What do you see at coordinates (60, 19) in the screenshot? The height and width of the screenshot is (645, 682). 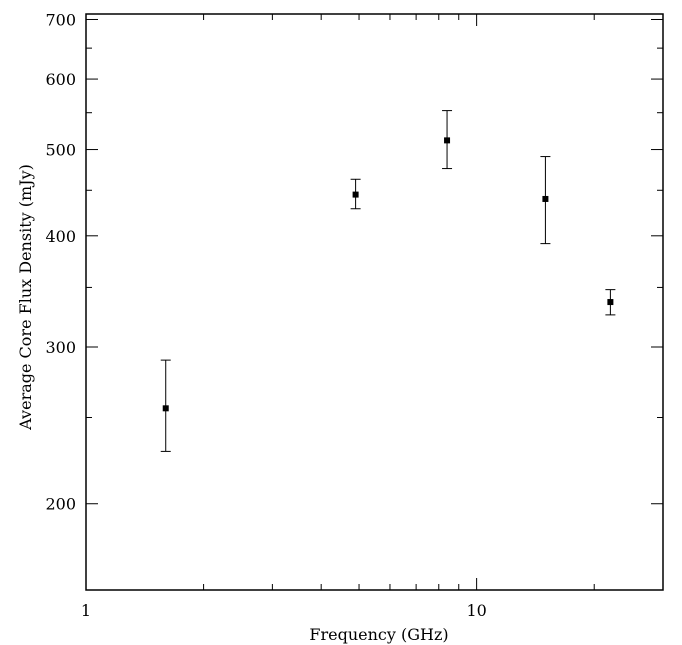 I see `y-tick-label: 700` at bounding box center [60, 19].